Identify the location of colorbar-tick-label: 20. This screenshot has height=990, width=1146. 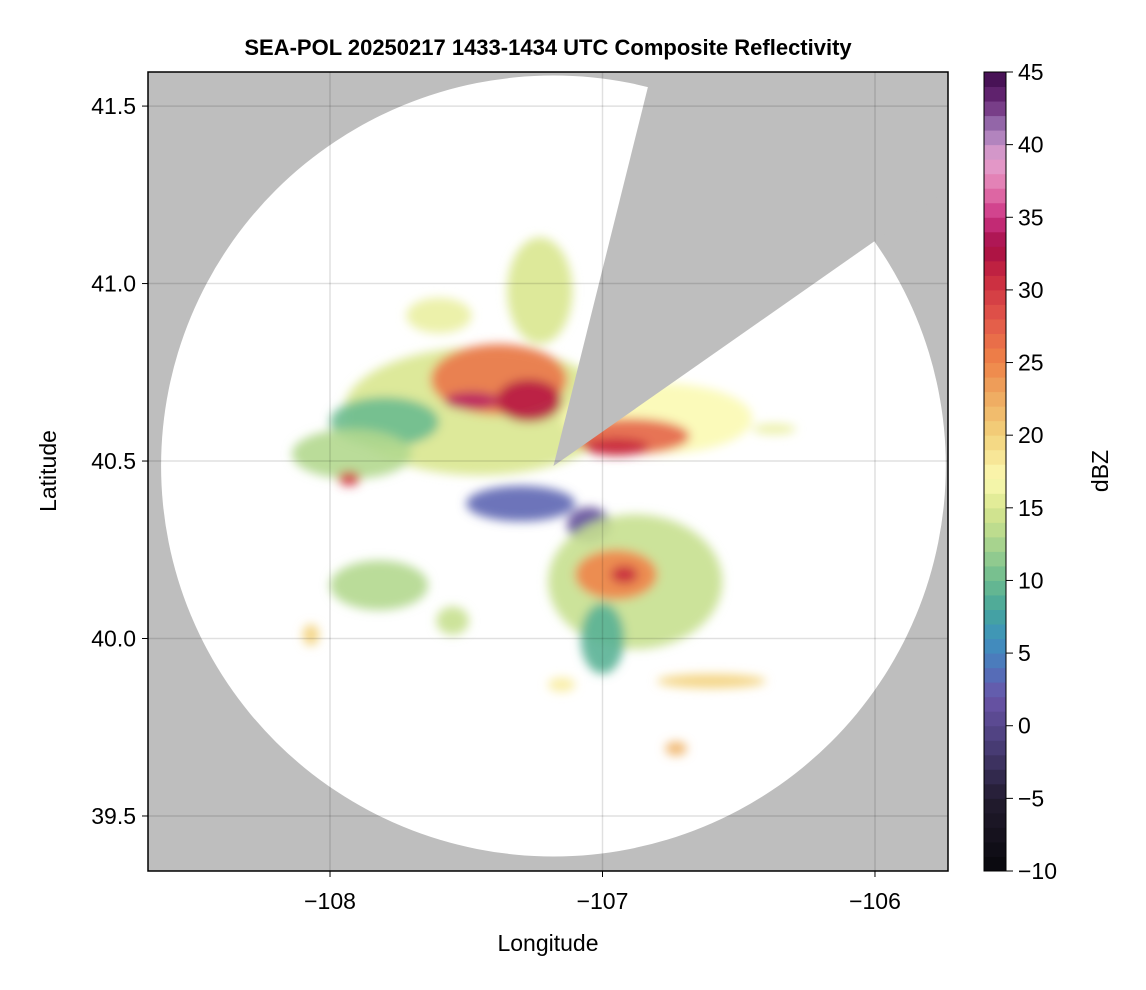
(1031, 435).